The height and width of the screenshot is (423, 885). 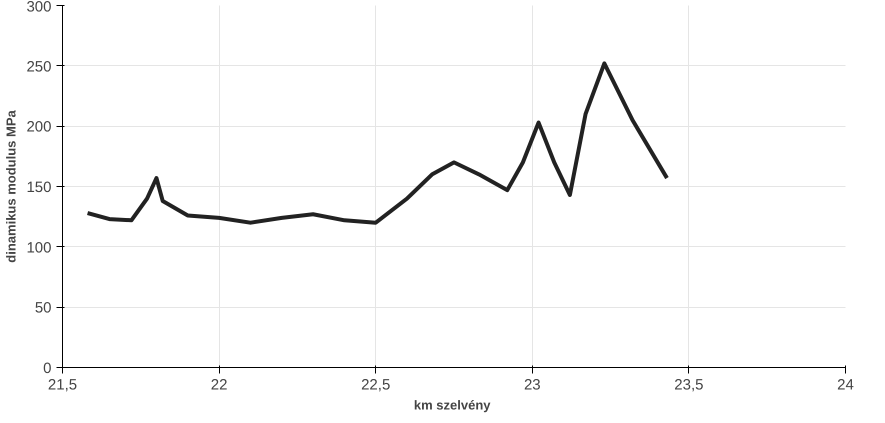 What do you see at coordinates (689, 385) in the screenshot?
I see `x-tick-label: 23,5` at bounding box center [689, 385].